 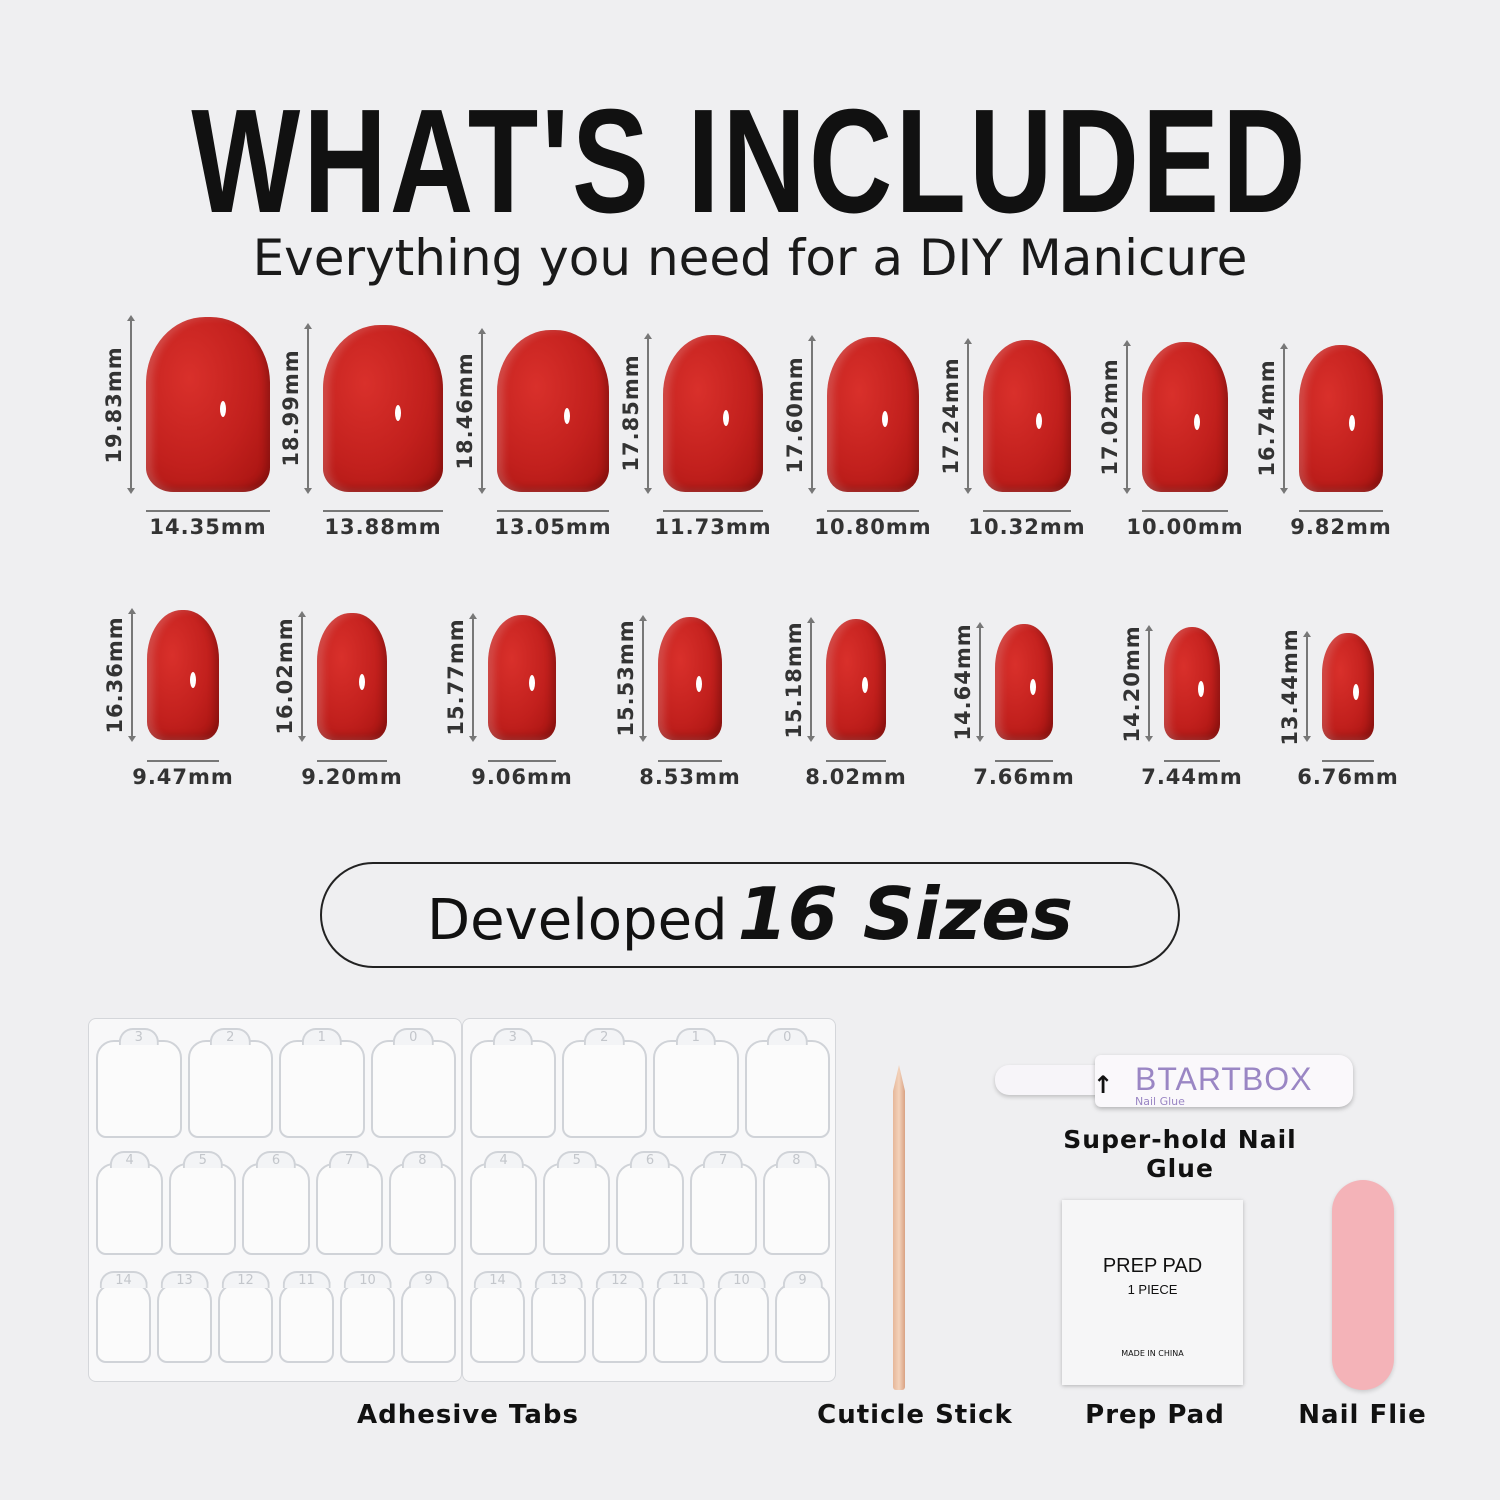 I want to click on adhesive-tabs-label: Adhesive Tabs, so click(x=468, y=1415).